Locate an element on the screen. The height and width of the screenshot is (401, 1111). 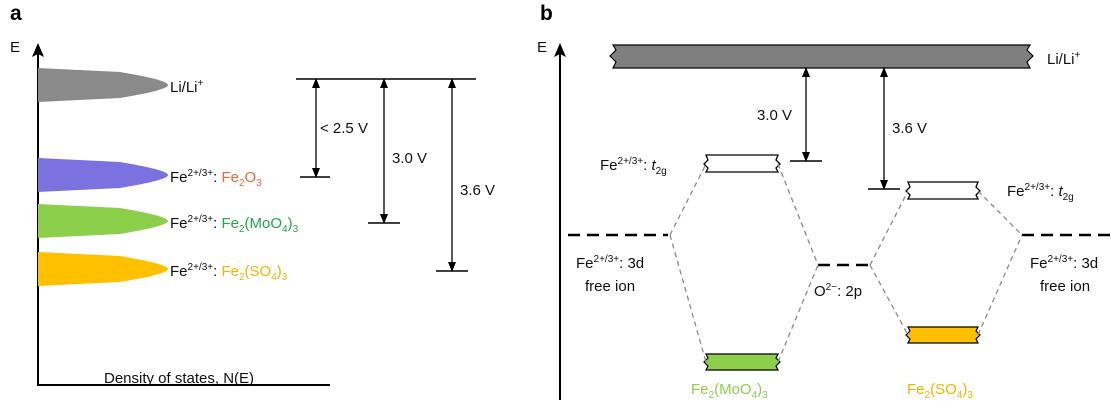
panel-b-voltage-right: 3.6 V is located at coordinates (909, 128).